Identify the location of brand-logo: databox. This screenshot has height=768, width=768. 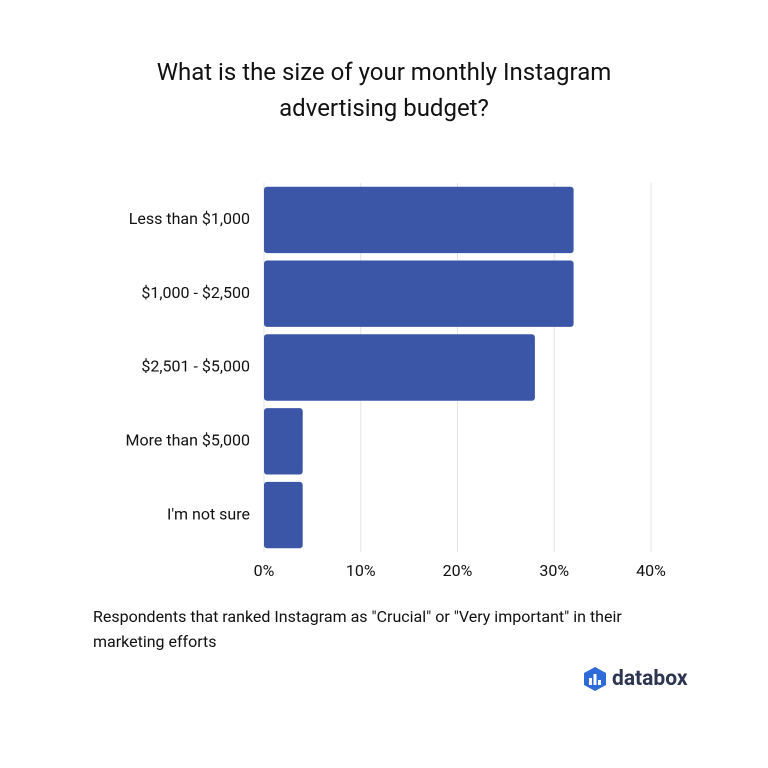
(636, 679).